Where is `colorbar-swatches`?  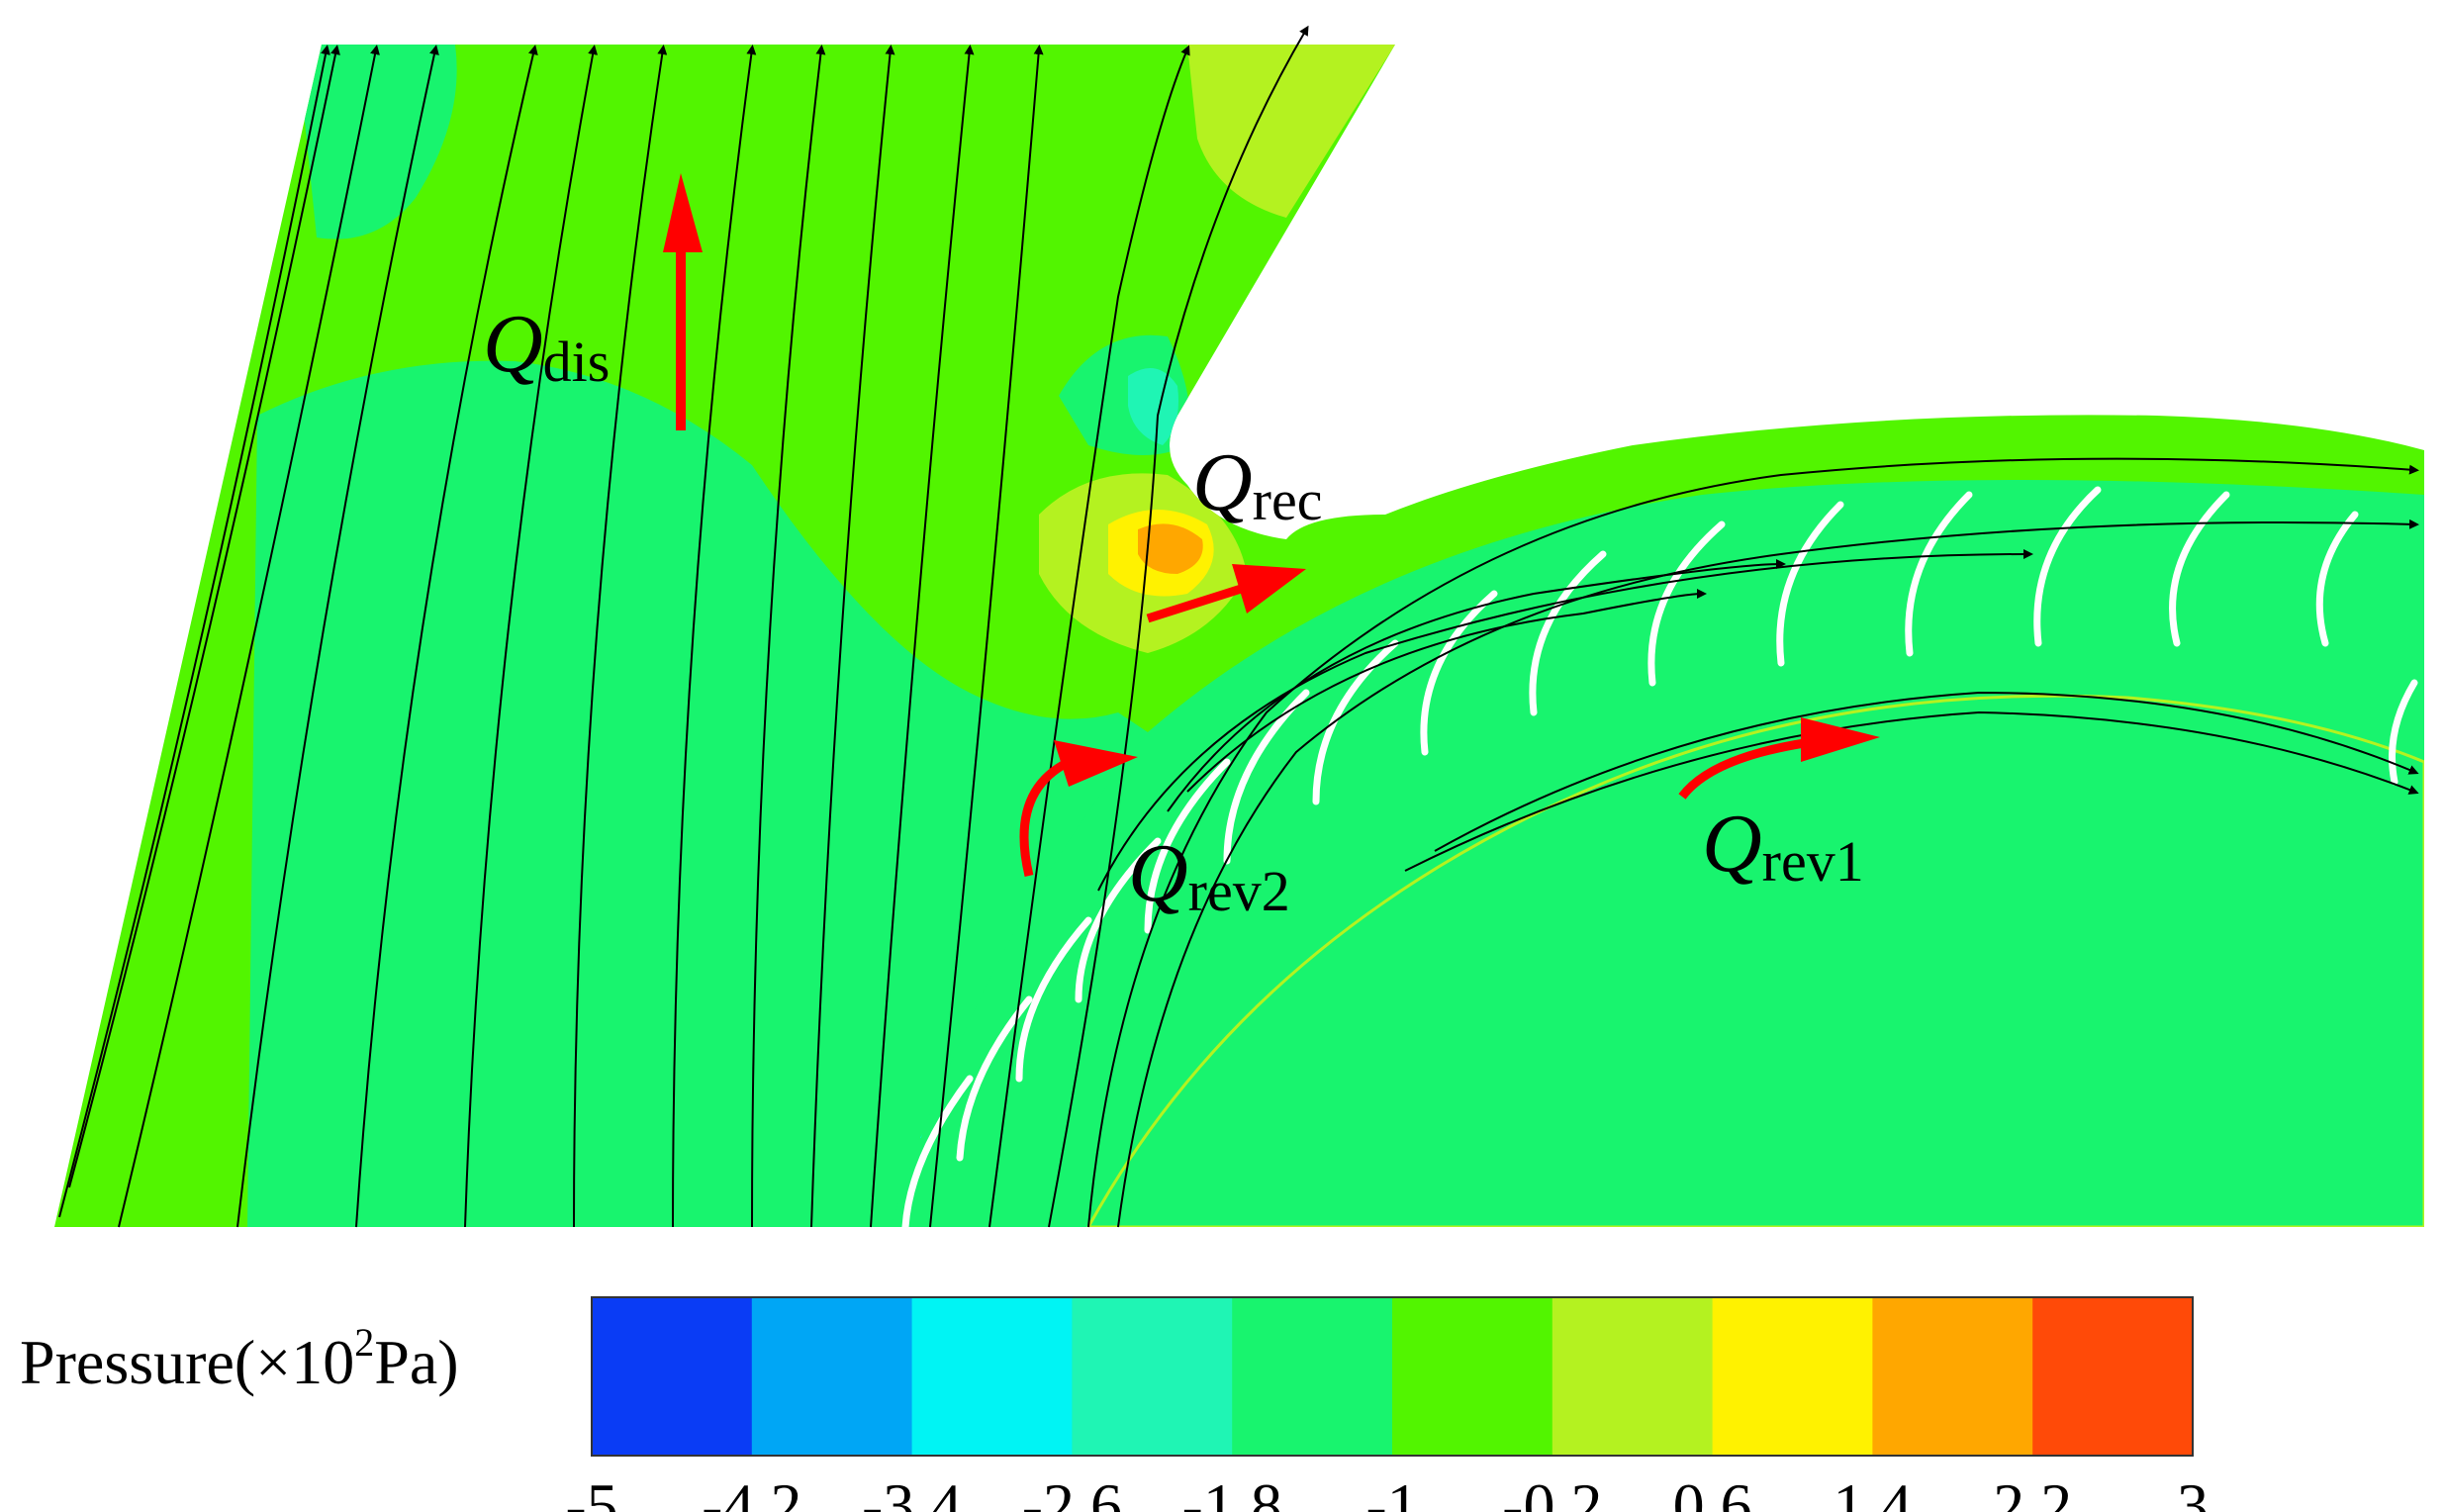
colorbar-swatches is located at coordinates (1393, 1377).